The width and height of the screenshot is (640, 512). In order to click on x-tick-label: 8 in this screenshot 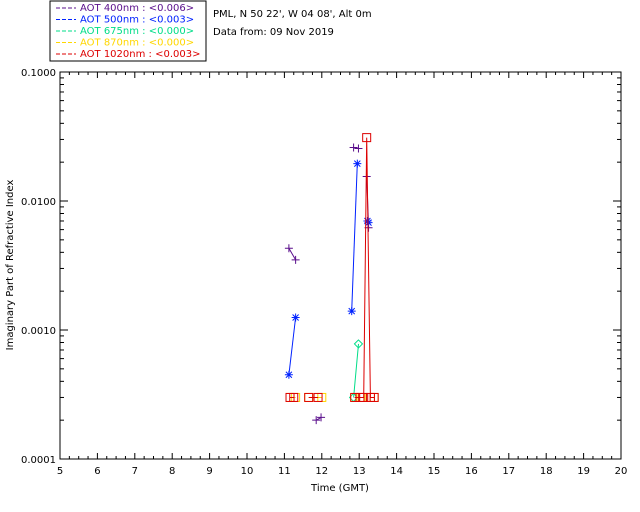, I will do `click(172, 471)`.